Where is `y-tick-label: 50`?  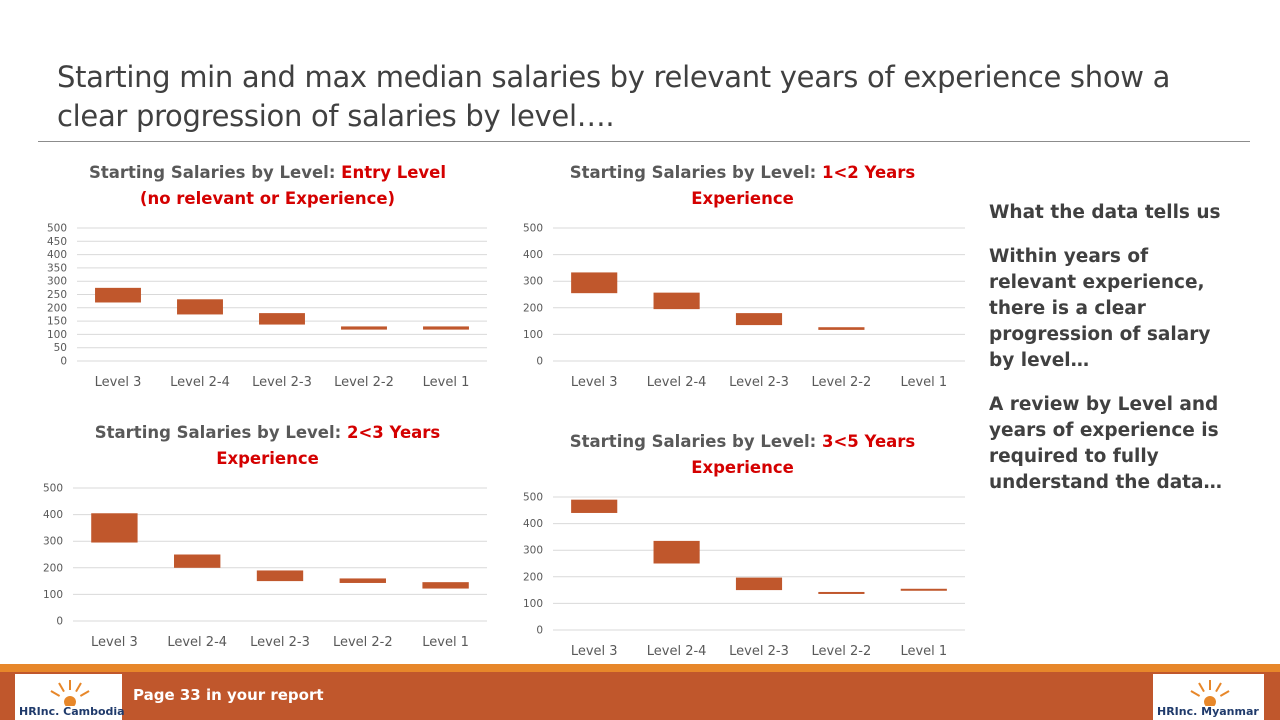 y-tick-label: 50 is located at coordinates (60, 348).